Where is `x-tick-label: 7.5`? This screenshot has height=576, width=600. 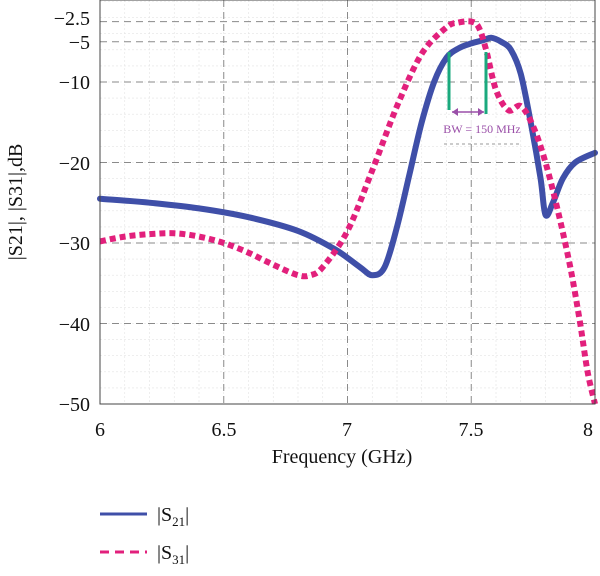
x-tick-label: 7.5 is located at coordinates (471, 430).